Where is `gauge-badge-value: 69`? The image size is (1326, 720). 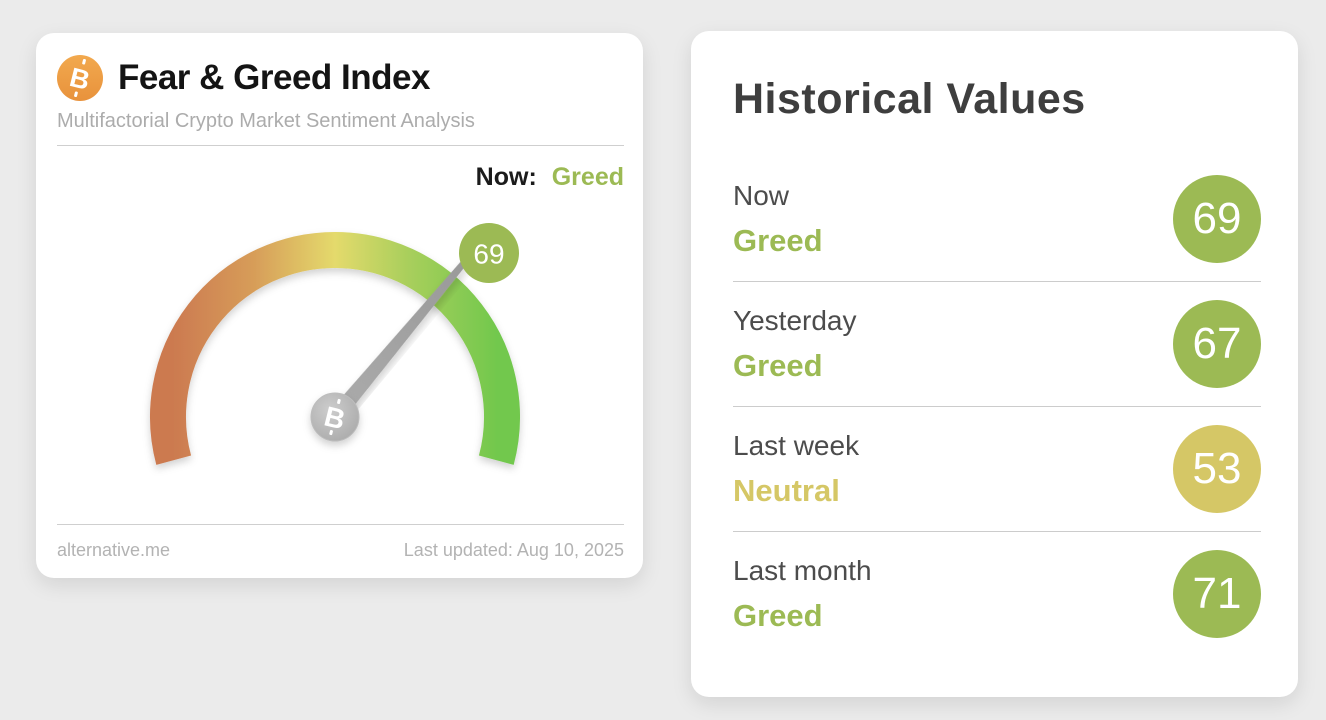
gauge-badge-value: 69 is located at coordinates (488, 254).